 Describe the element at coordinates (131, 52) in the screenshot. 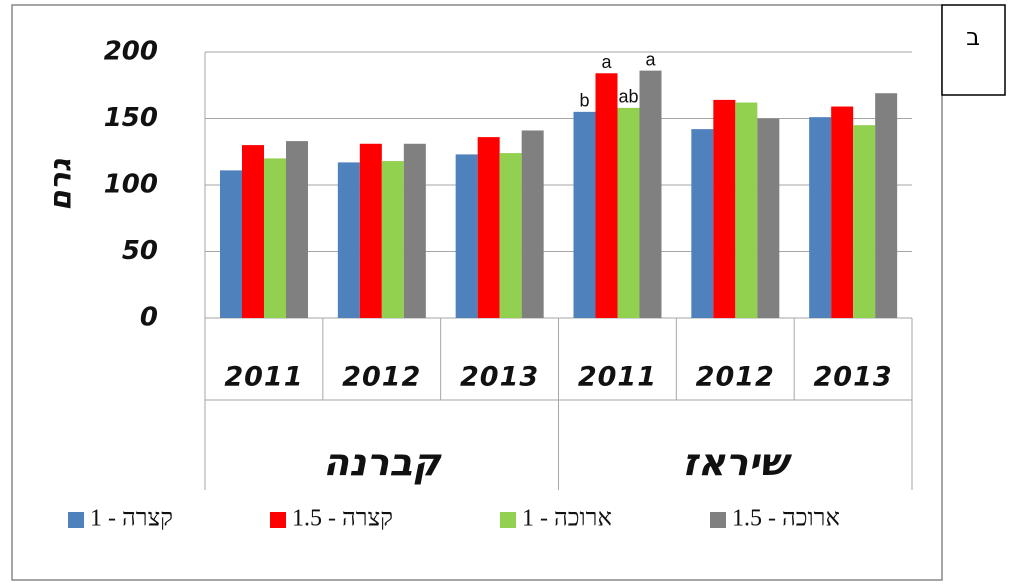

I see `y-tick-label: 200` at that location.